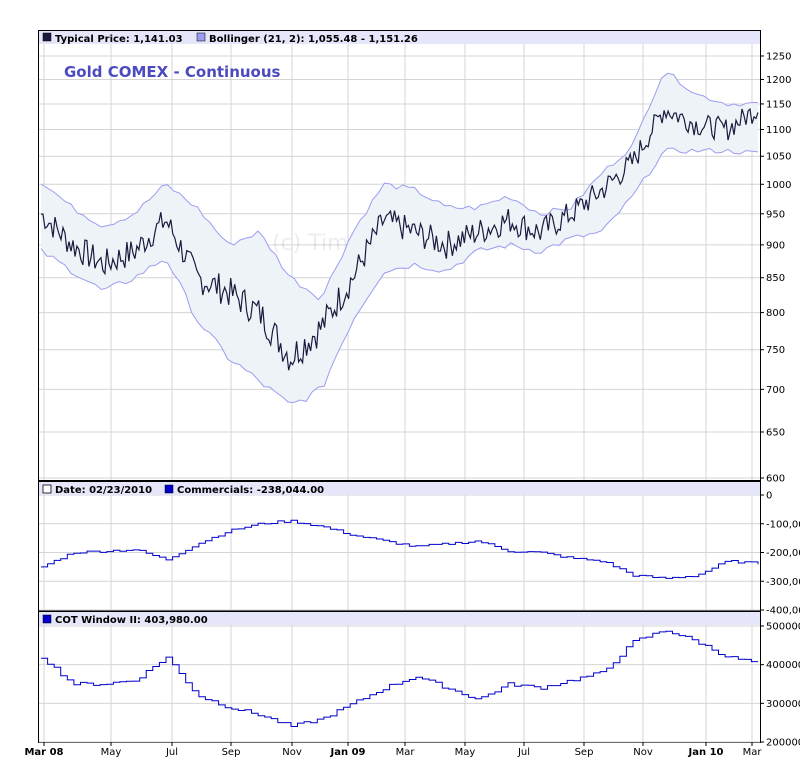  Describe the element at coordinates (775, 350) in the screenshot. I see `y-tick-label: 750` at that location.